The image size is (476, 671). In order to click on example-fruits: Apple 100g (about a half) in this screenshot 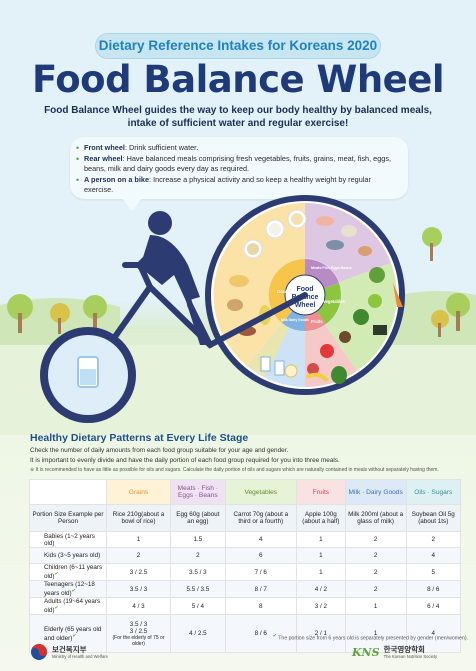, I will do `click(320, 518)`.